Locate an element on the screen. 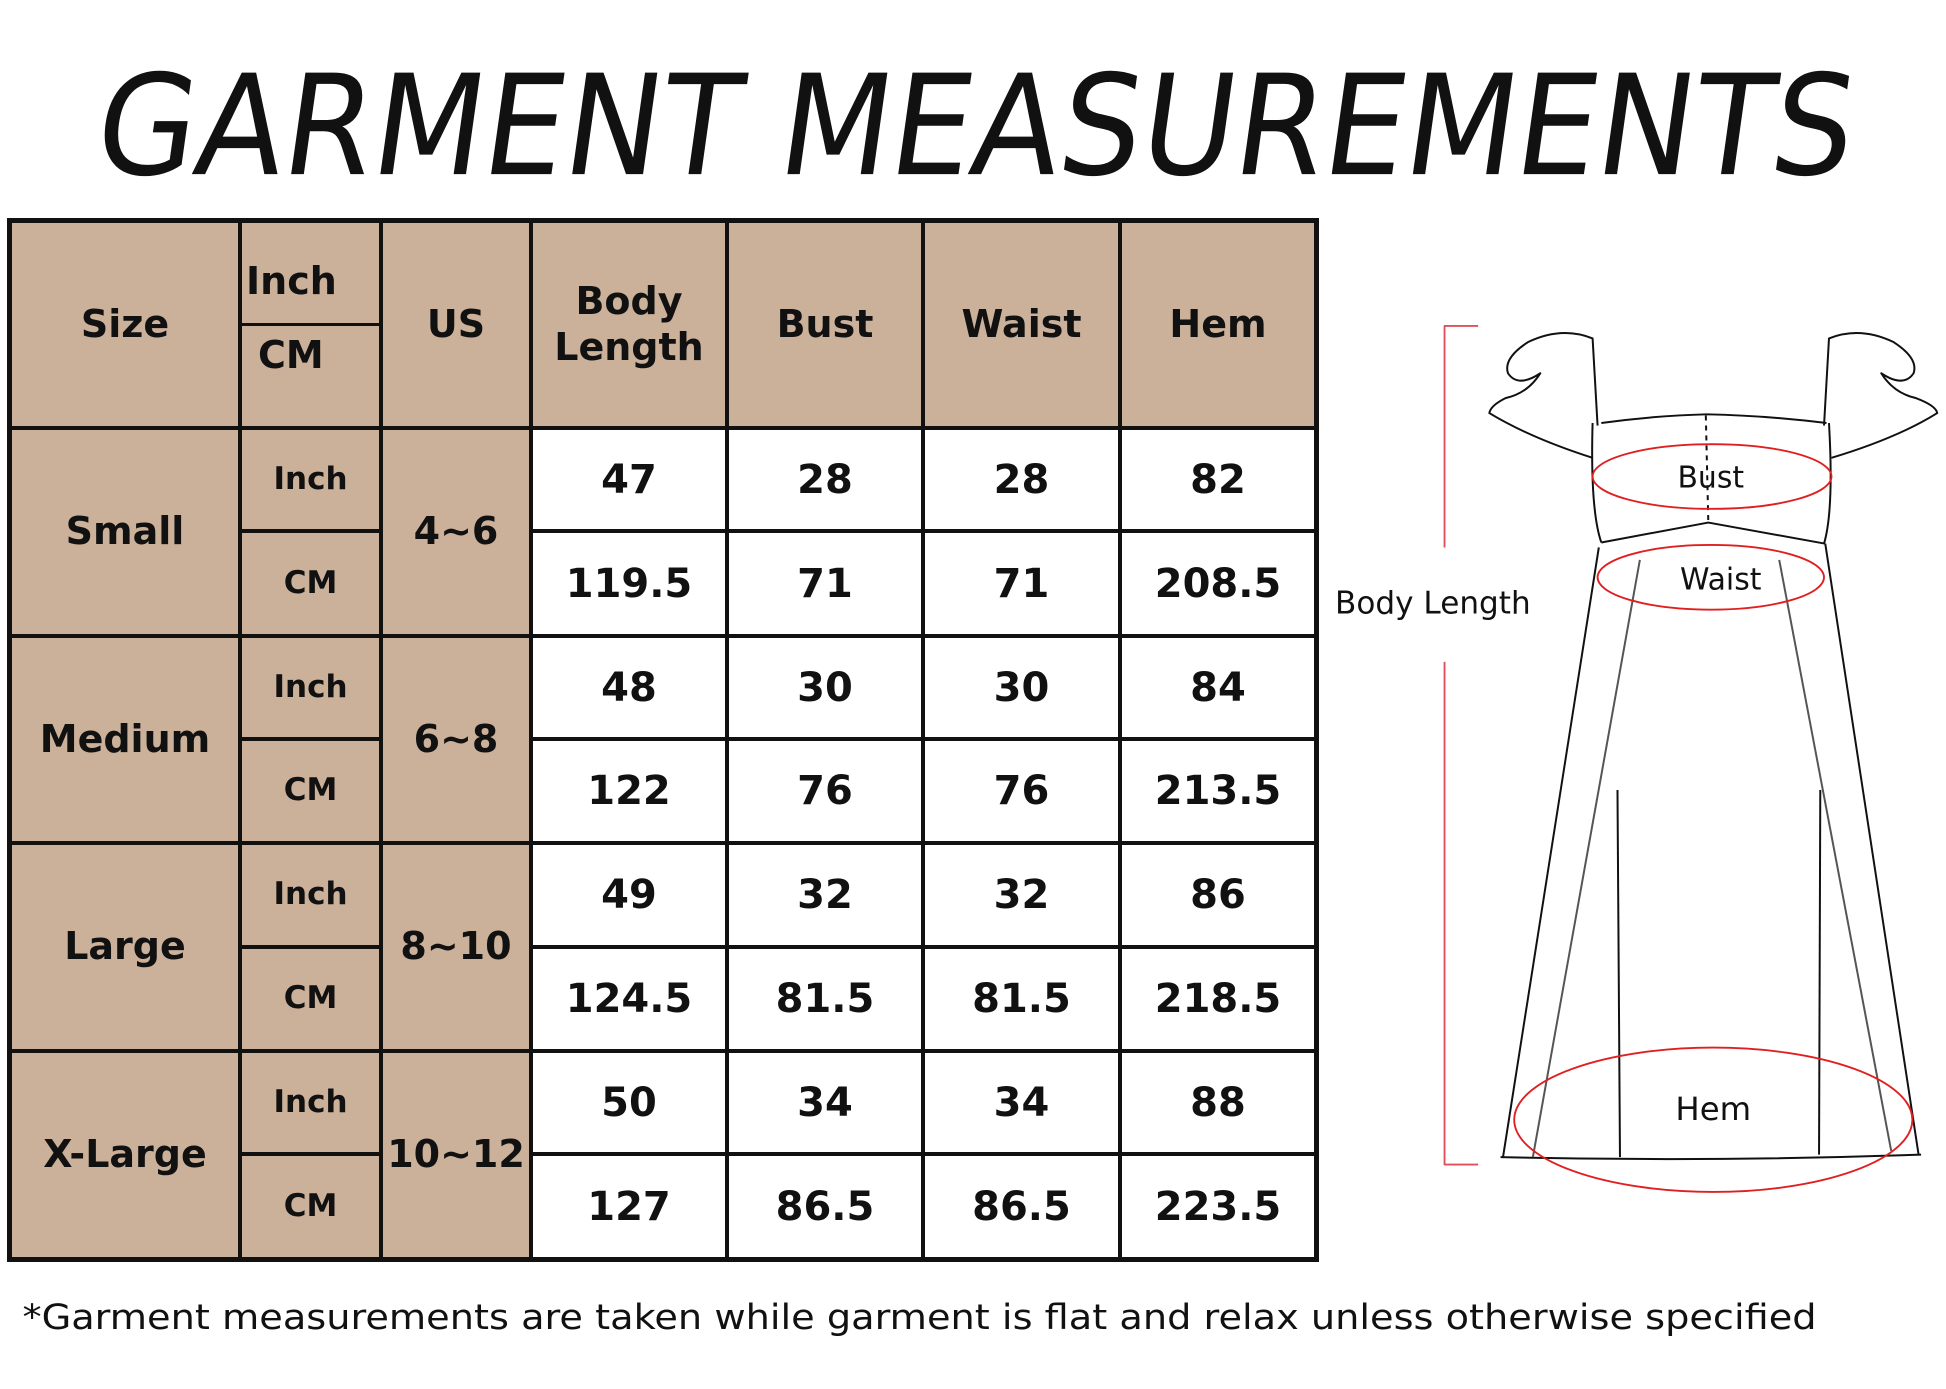 This screenshot has width=1946, height=1389. header-unit: Inch CM is located at coordinates (310, 324).